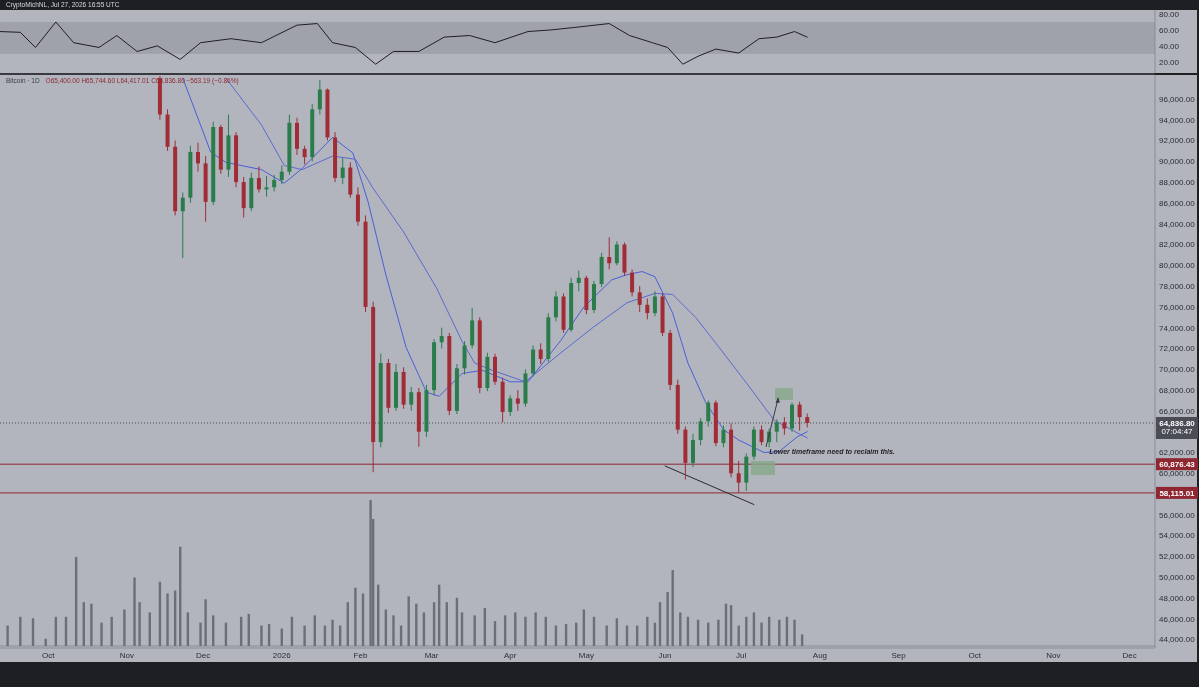  Describe the element at coordinates (1177, 120) in the screenshot. I see `y-tick-label: 94,000.00` at that location.